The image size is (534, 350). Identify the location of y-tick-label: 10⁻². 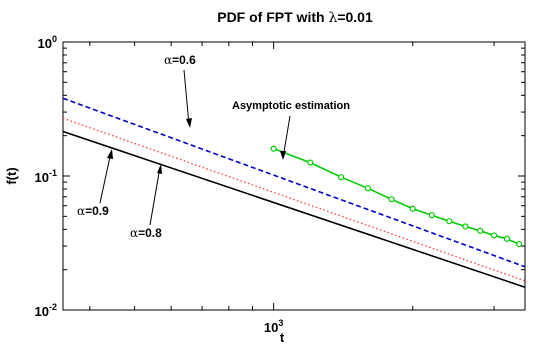
(46, 310).